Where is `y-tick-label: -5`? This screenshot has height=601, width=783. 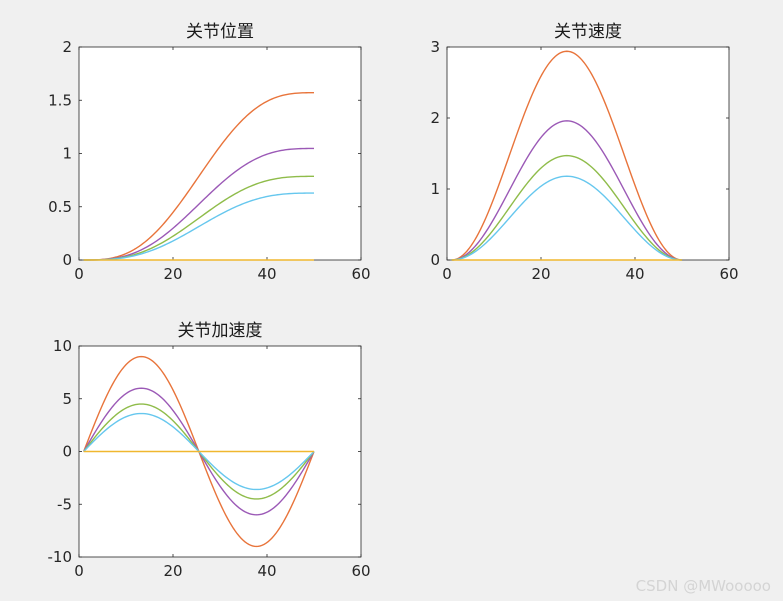
y-tick-label: -5 is located at coordinates (64, 504).